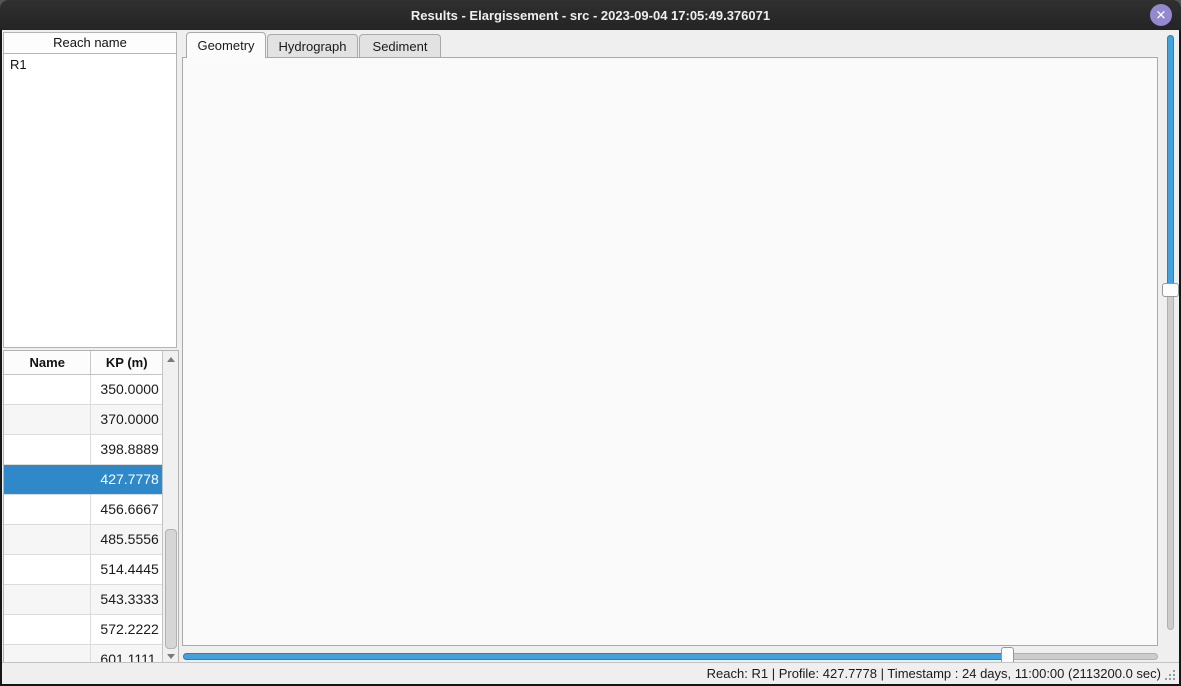  What do you see at coordinates (595, 656) in the screenshot?
I see `time-slider-fill` at bounding box center [595, 656].